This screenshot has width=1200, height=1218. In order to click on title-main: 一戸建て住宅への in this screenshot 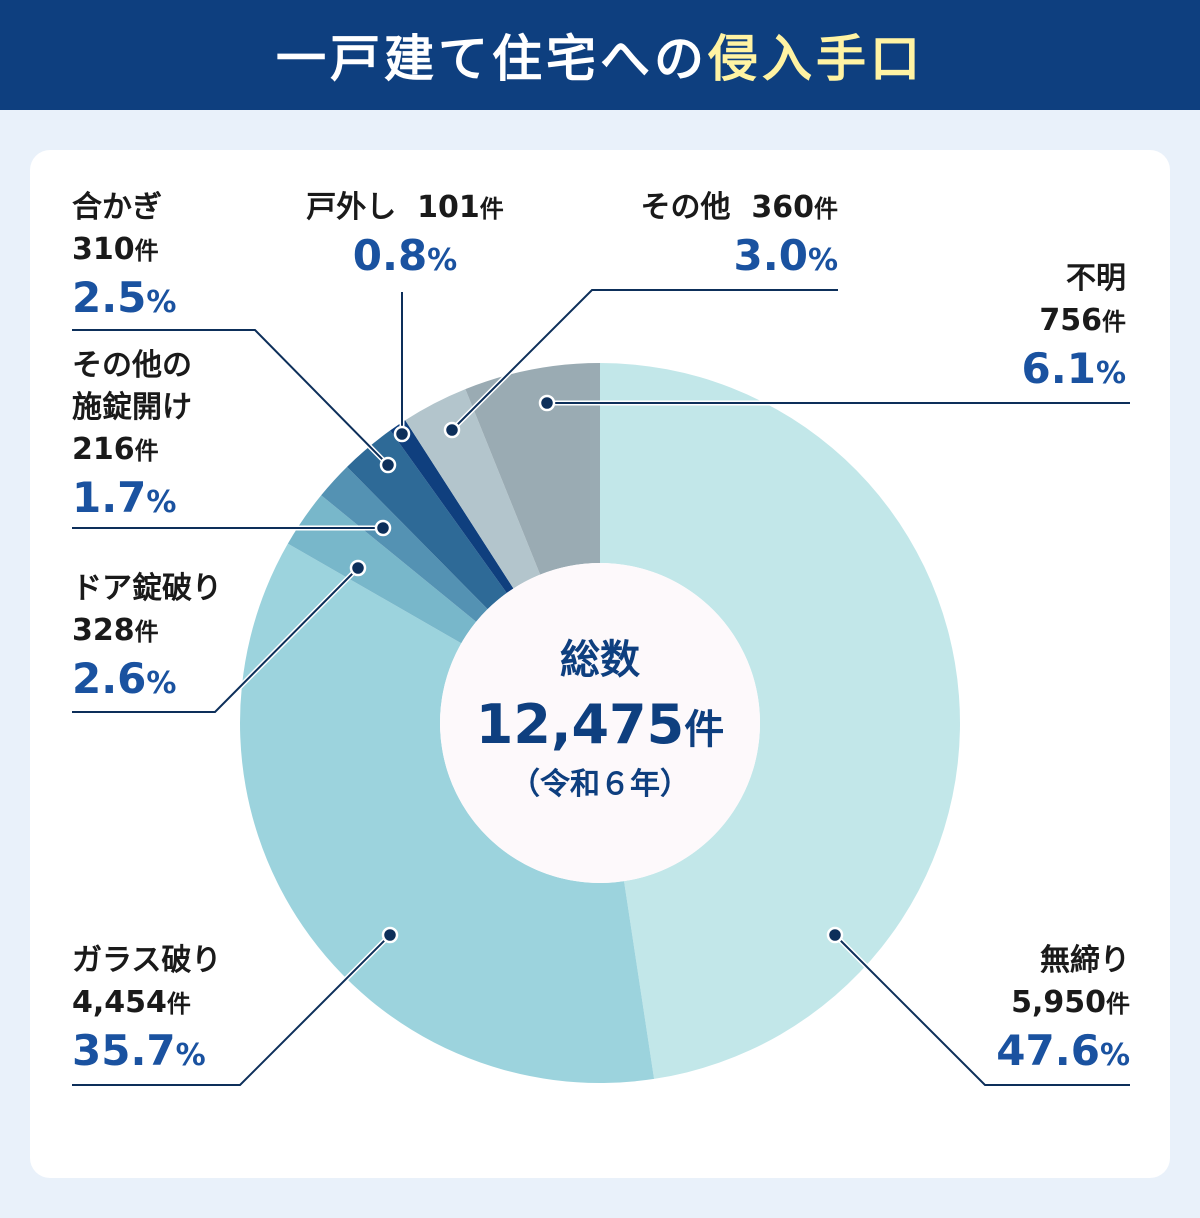, I will do `click(492, 59)`.